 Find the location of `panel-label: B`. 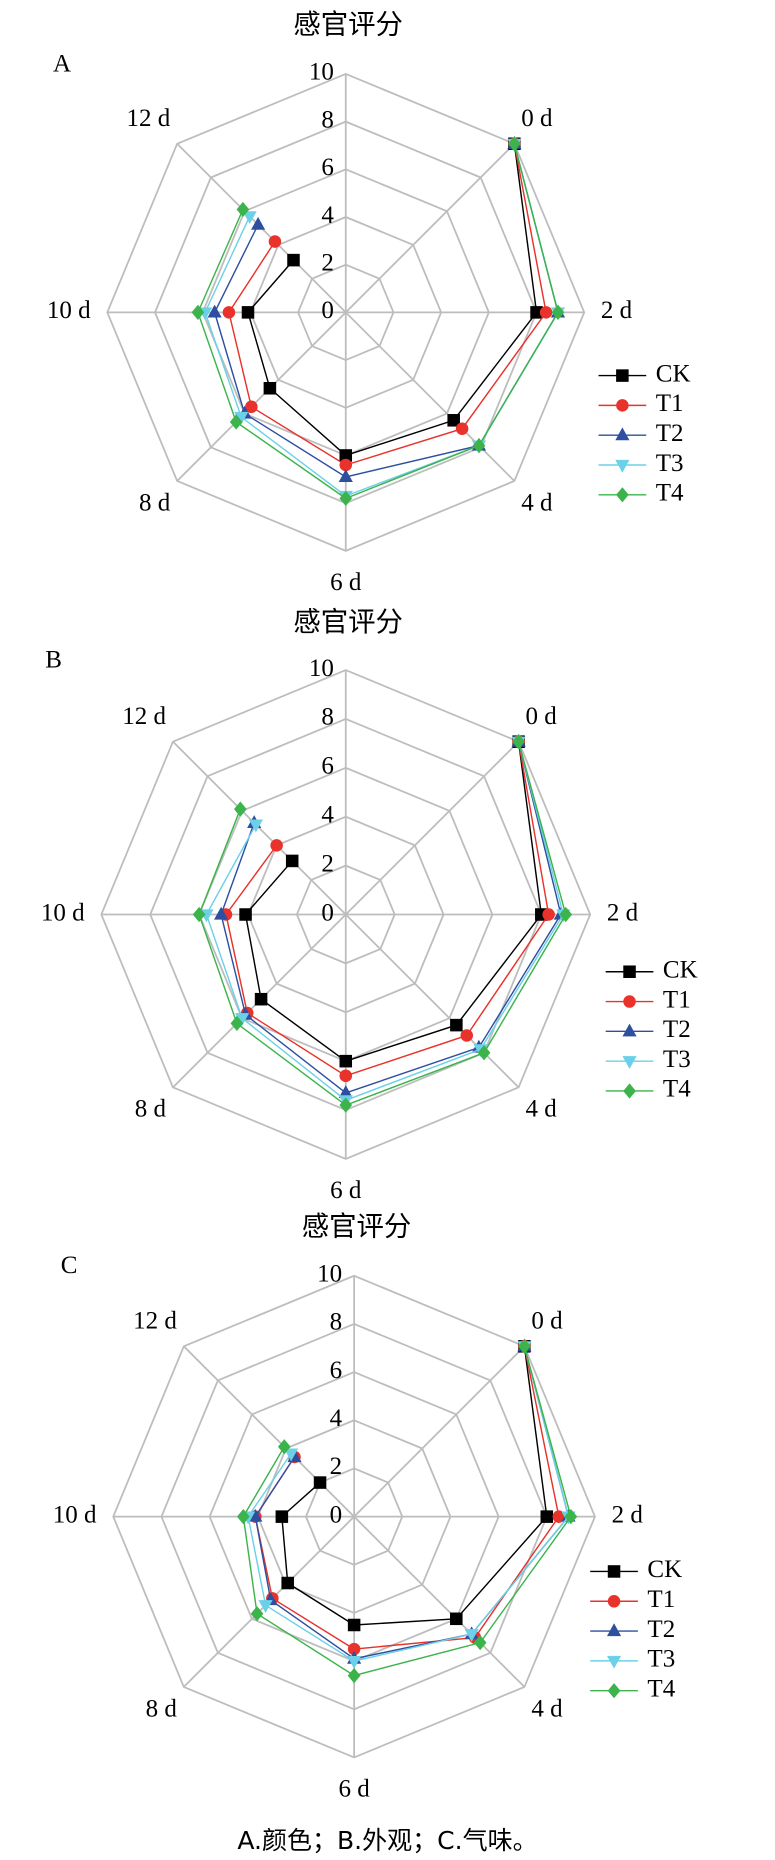

panel-label: B is located at coordinates (53, 659).